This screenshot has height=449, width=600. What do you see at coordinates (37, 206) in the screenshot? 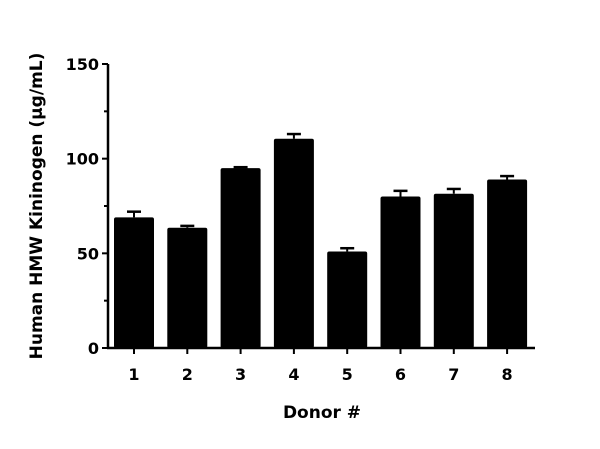
I see `y-axis-title: Human HMW Kininogen (μg/mL)` at bounding box center [37, 206].